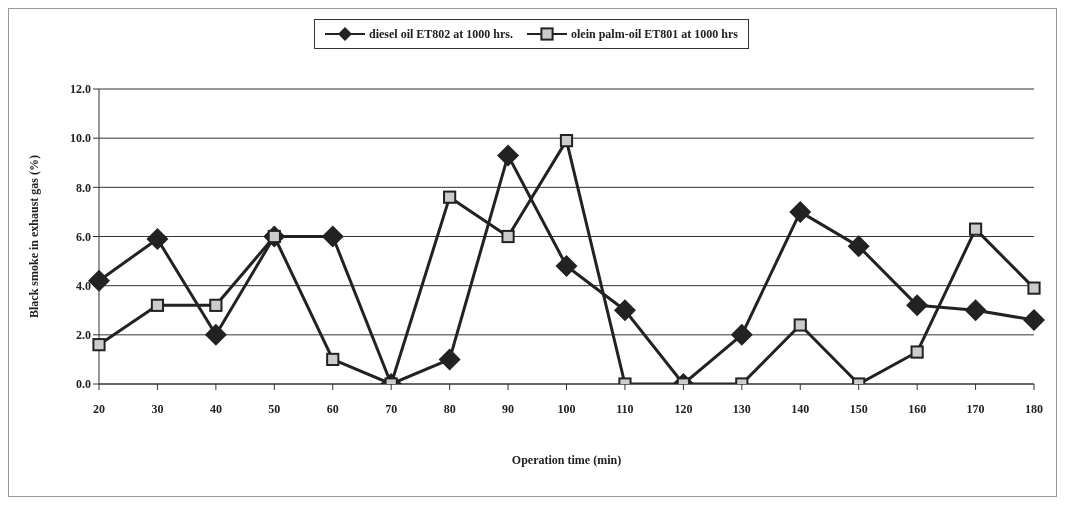  I want to click on x-tick-label: 20, so click(99, 408).